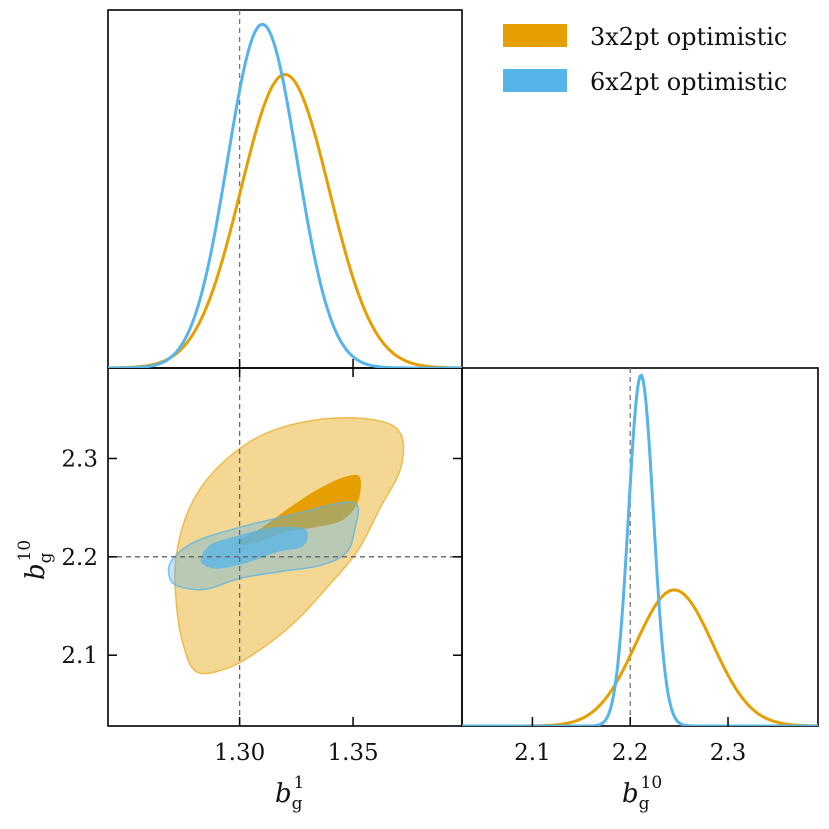 Image resolution: width=829 pixels, height=829 pixels. I want to click on tick-label-b10y-1: 2.1, so click(79, 656).